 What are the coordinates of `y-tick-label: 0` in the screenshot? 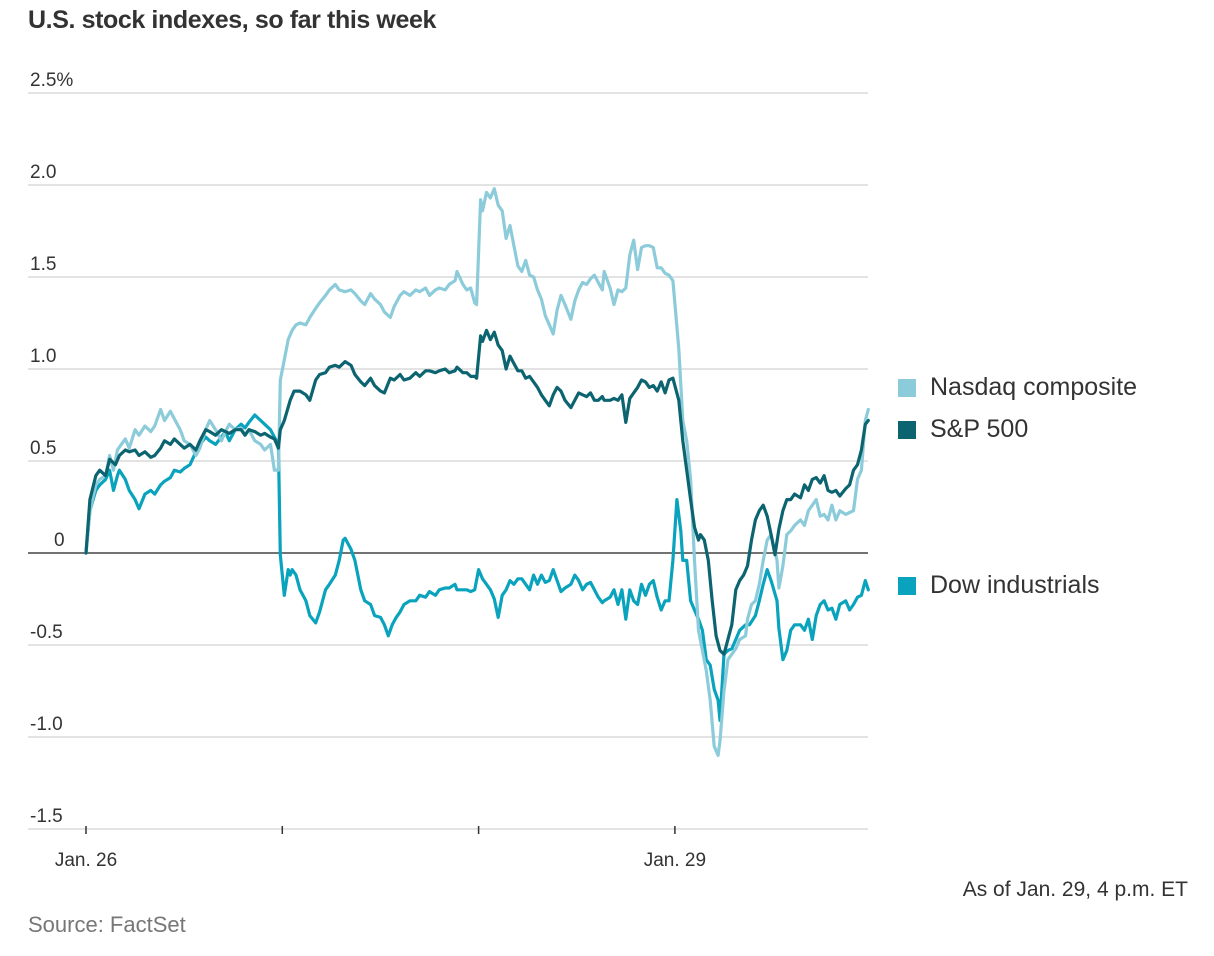 It's located at (59, 540).